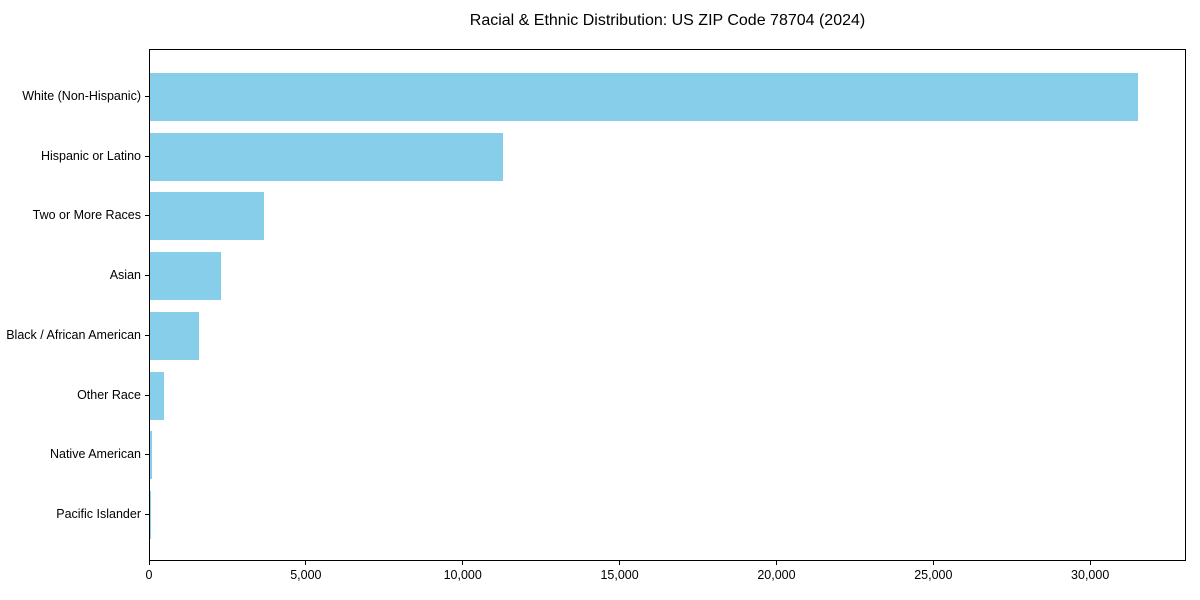  What do you see at coordinates (98, 513) in the screenshot?
I see `category-label: Pacific Islander` at bounding box center [98, 513].